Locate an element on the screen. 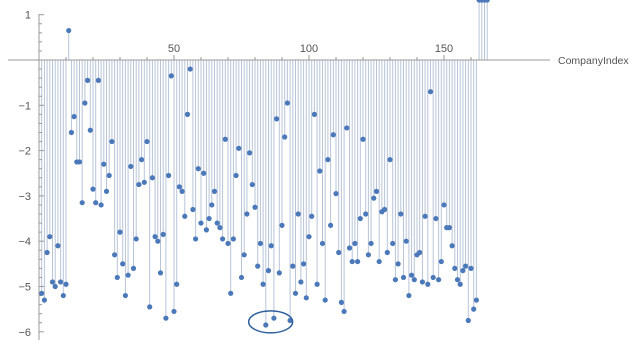  x-tick-label: 150 is located at coordinates (444, 49).